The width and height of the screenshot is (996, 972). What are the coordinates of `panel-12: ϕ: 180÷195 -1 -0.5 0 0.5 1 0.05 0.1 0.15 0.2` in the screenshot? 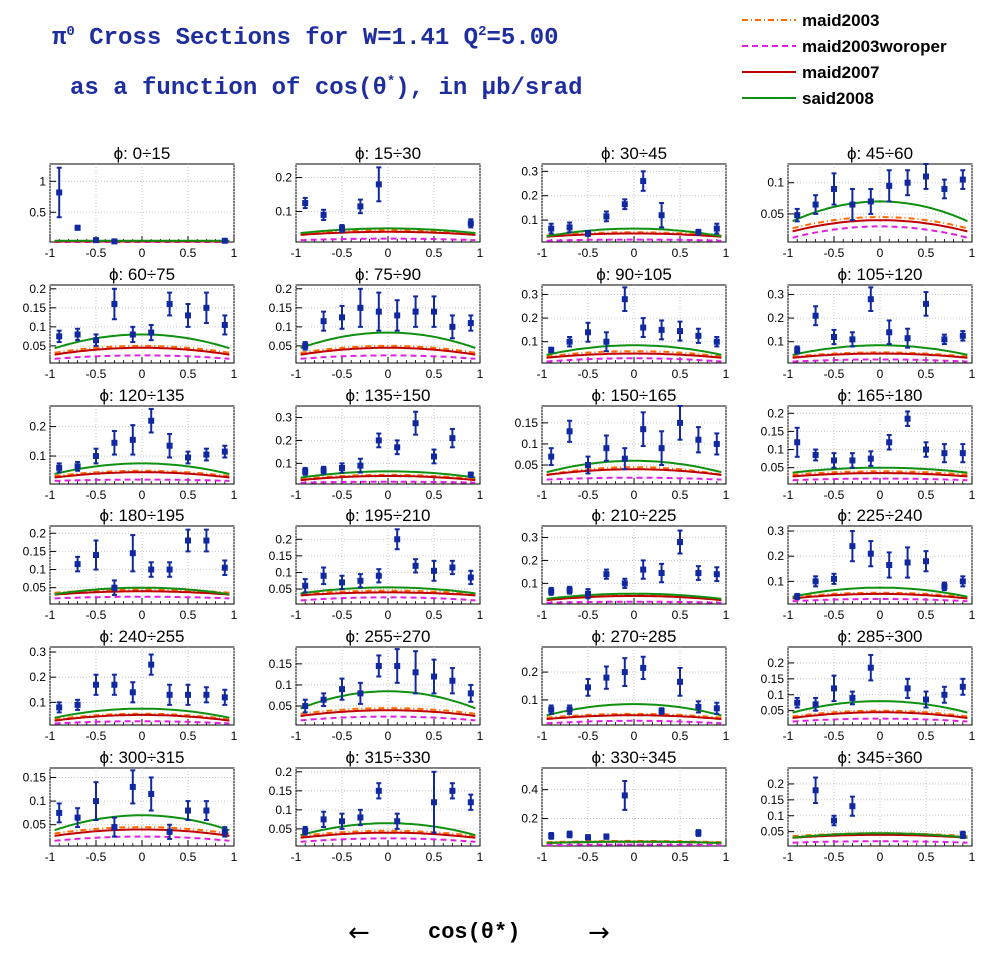 It's located at (130, 564).